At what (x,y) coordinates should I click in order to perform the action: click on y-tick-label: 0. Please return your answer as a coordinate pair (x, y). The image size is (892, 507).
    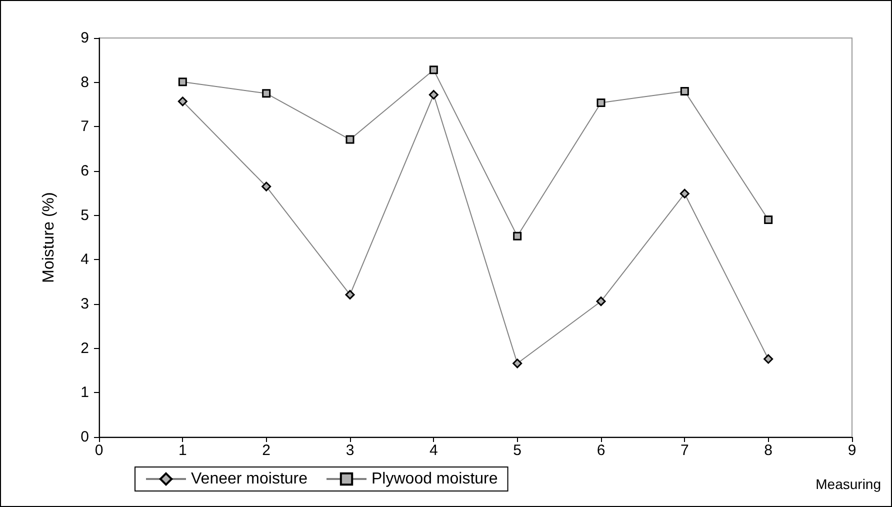
    Looking at the image, I should click on (84, 437).